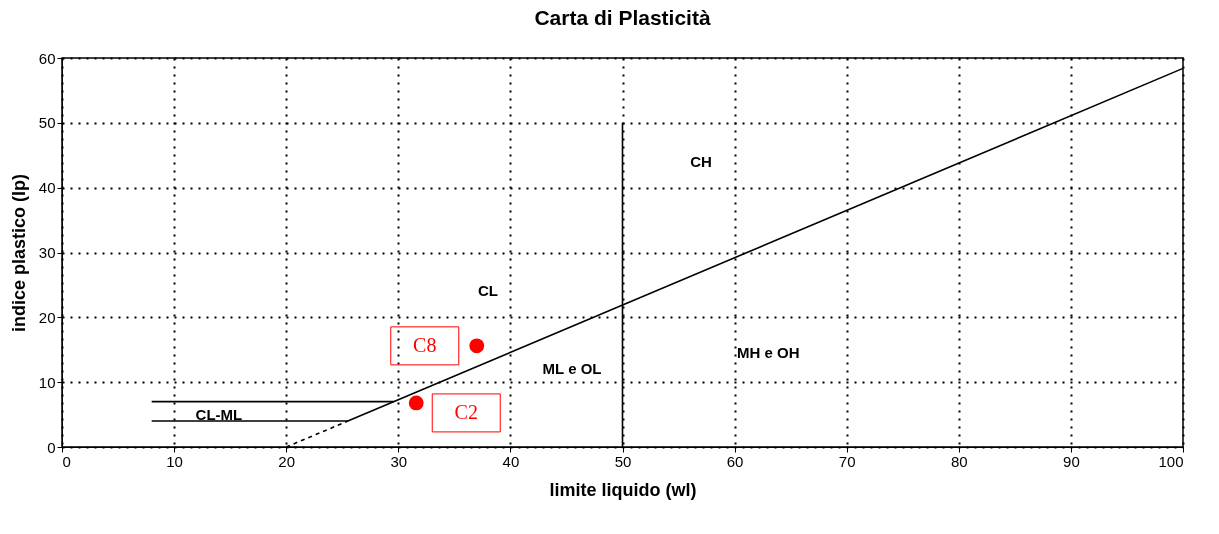 This screenshot has height=534, width=1219. Describe the element at coordinates (174, 461) in the screenshot. I see `x-tick-label: 10` at that location.